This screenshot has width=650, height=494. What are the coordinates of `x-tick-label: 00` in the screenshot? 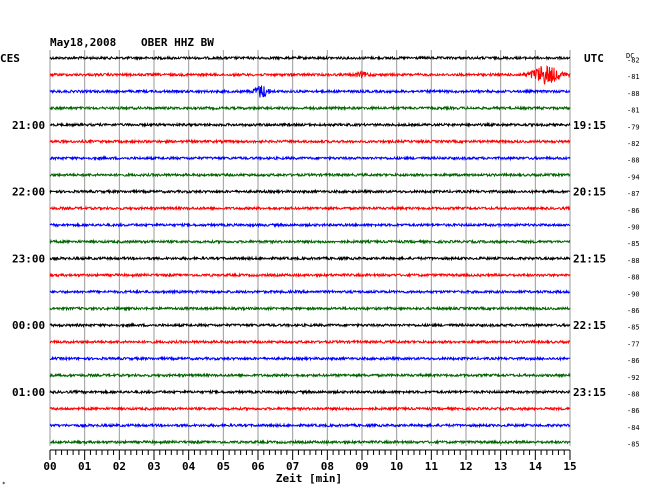 It's located at (49, 466).